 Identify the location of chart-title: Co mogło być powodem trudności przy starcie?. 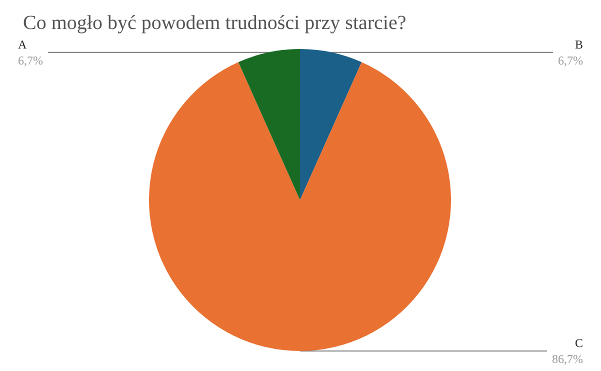
(214, 23).